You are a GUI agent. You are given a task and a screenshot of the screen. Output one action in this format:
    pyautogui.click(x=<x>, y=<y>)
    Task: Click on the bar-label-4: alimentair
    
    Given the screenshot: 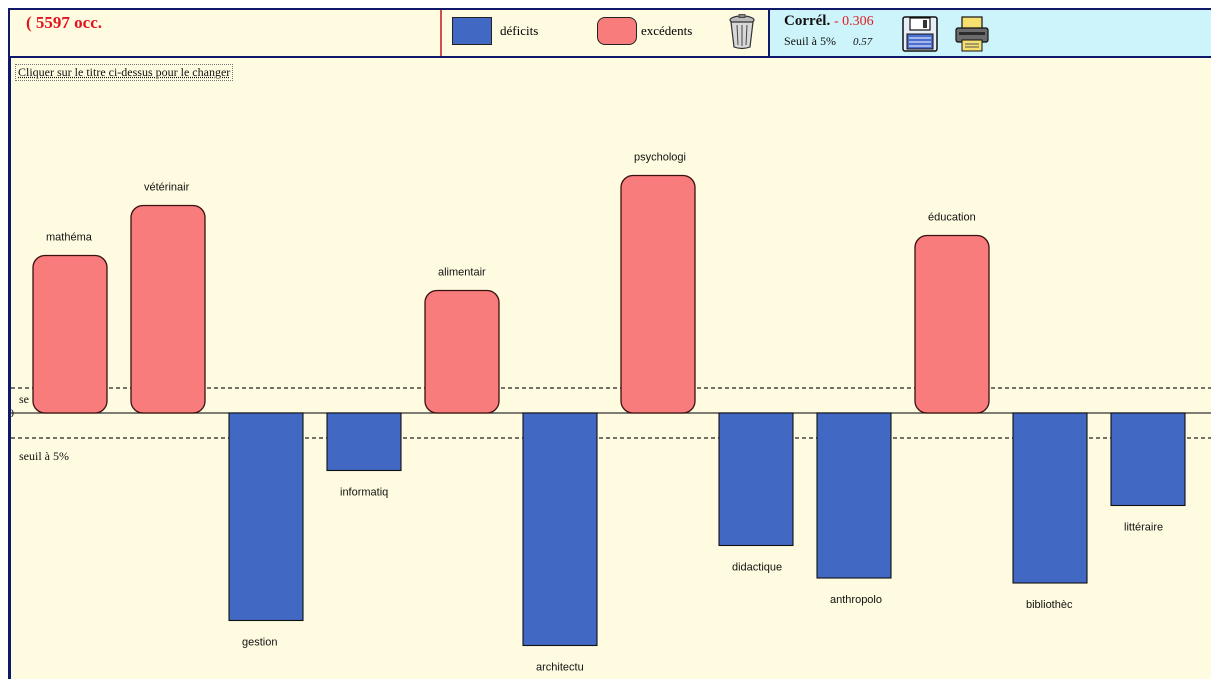 What is the action you would take?
    pyautogui.click(x=462, y=273)
    